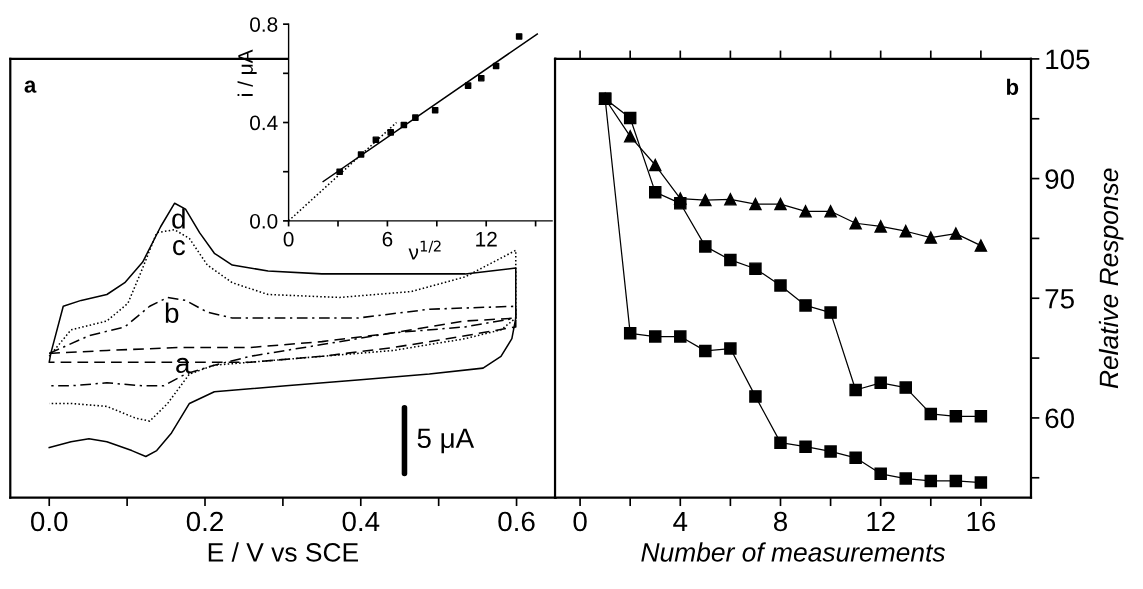  I want to click on series-label: c, so click(179, 248).